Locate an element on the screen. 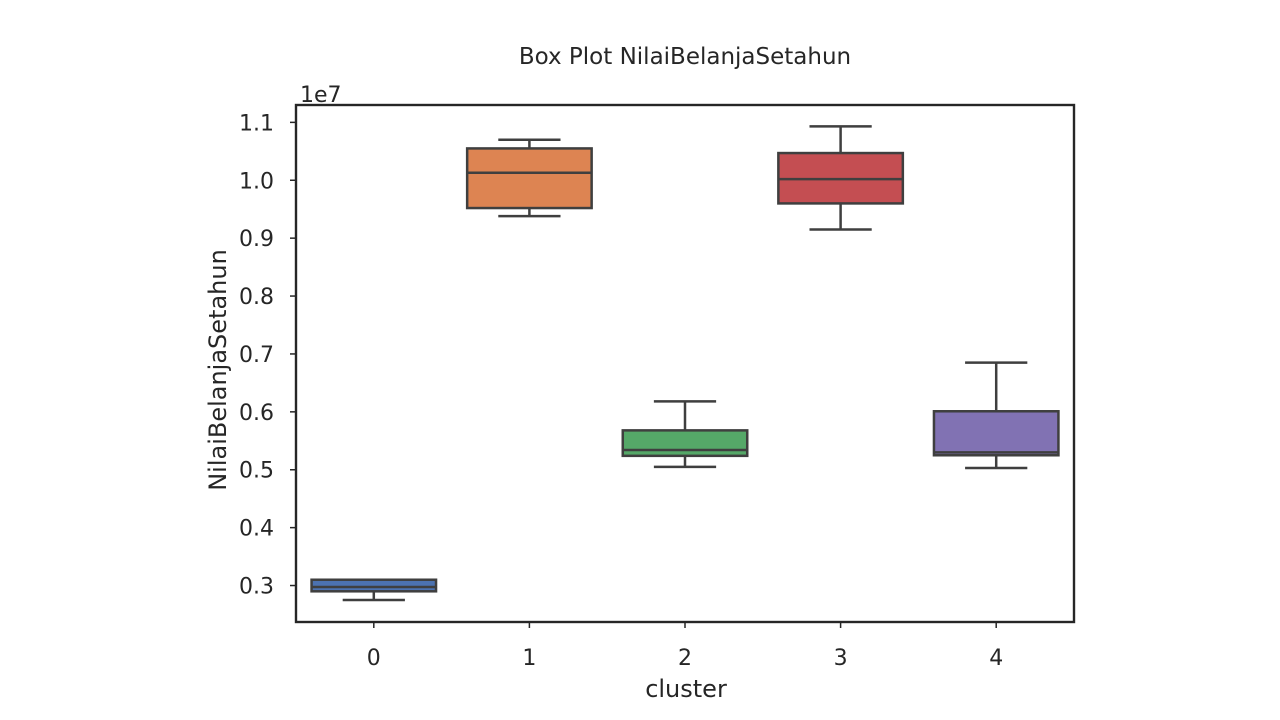 This screenshot has width=1280, height=720. y-tick-label: 0.5 is located at coordinates (256, 471).